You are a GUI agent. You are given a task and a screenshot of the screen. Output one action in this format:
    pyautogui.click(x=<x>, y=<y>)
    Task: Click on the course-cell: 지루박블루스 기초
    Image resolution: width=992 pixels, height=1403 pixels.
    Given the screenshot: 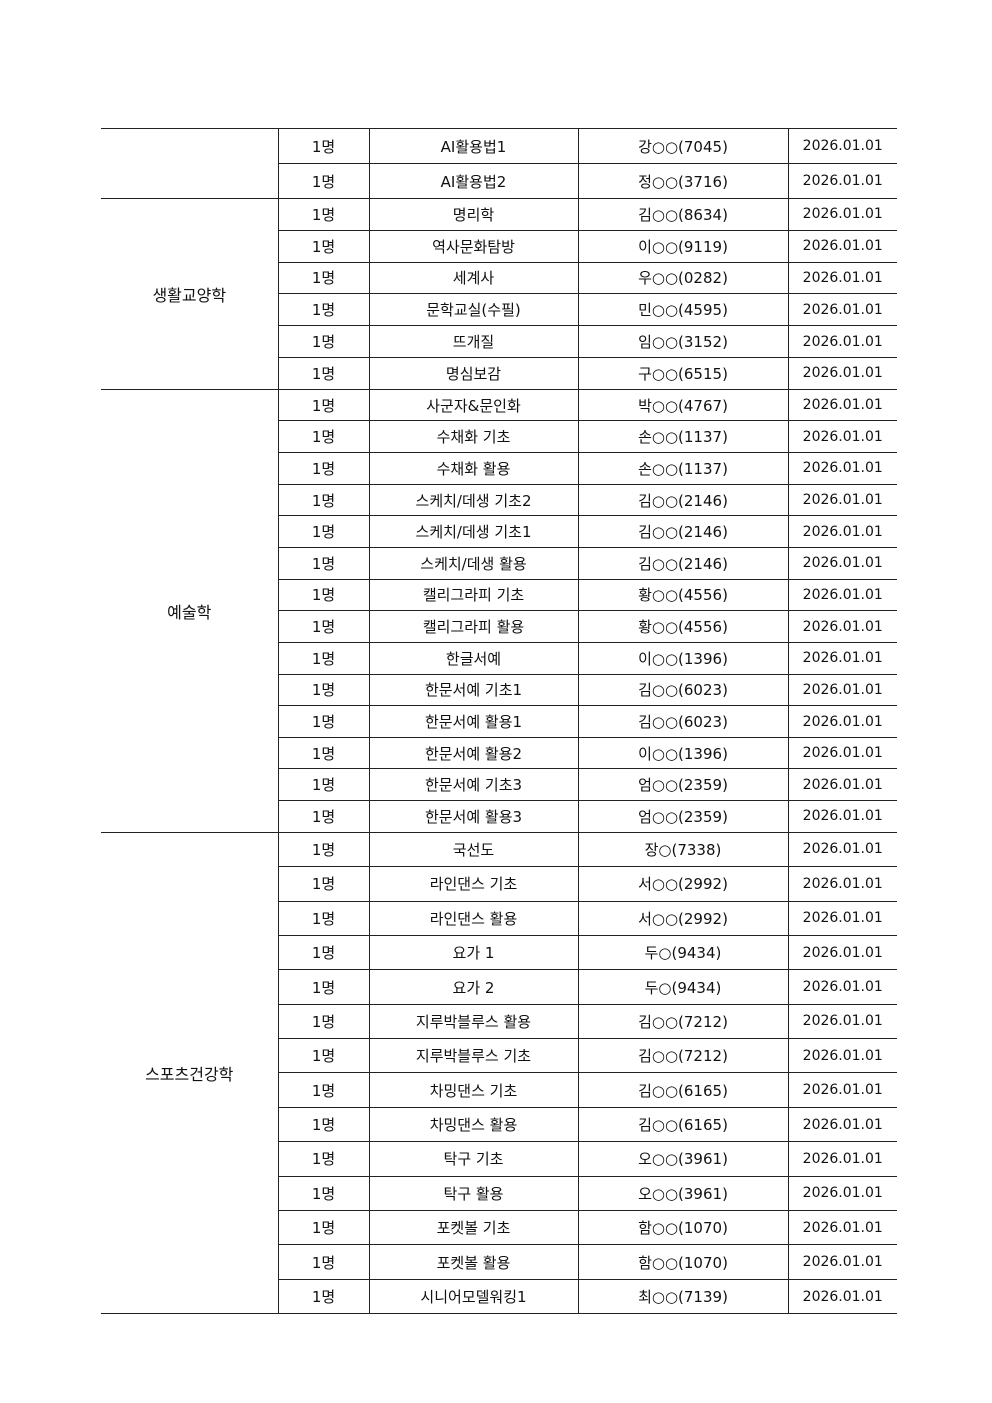 What is the action you would take?
    pyautogui.click(x=473, y=1056)
    